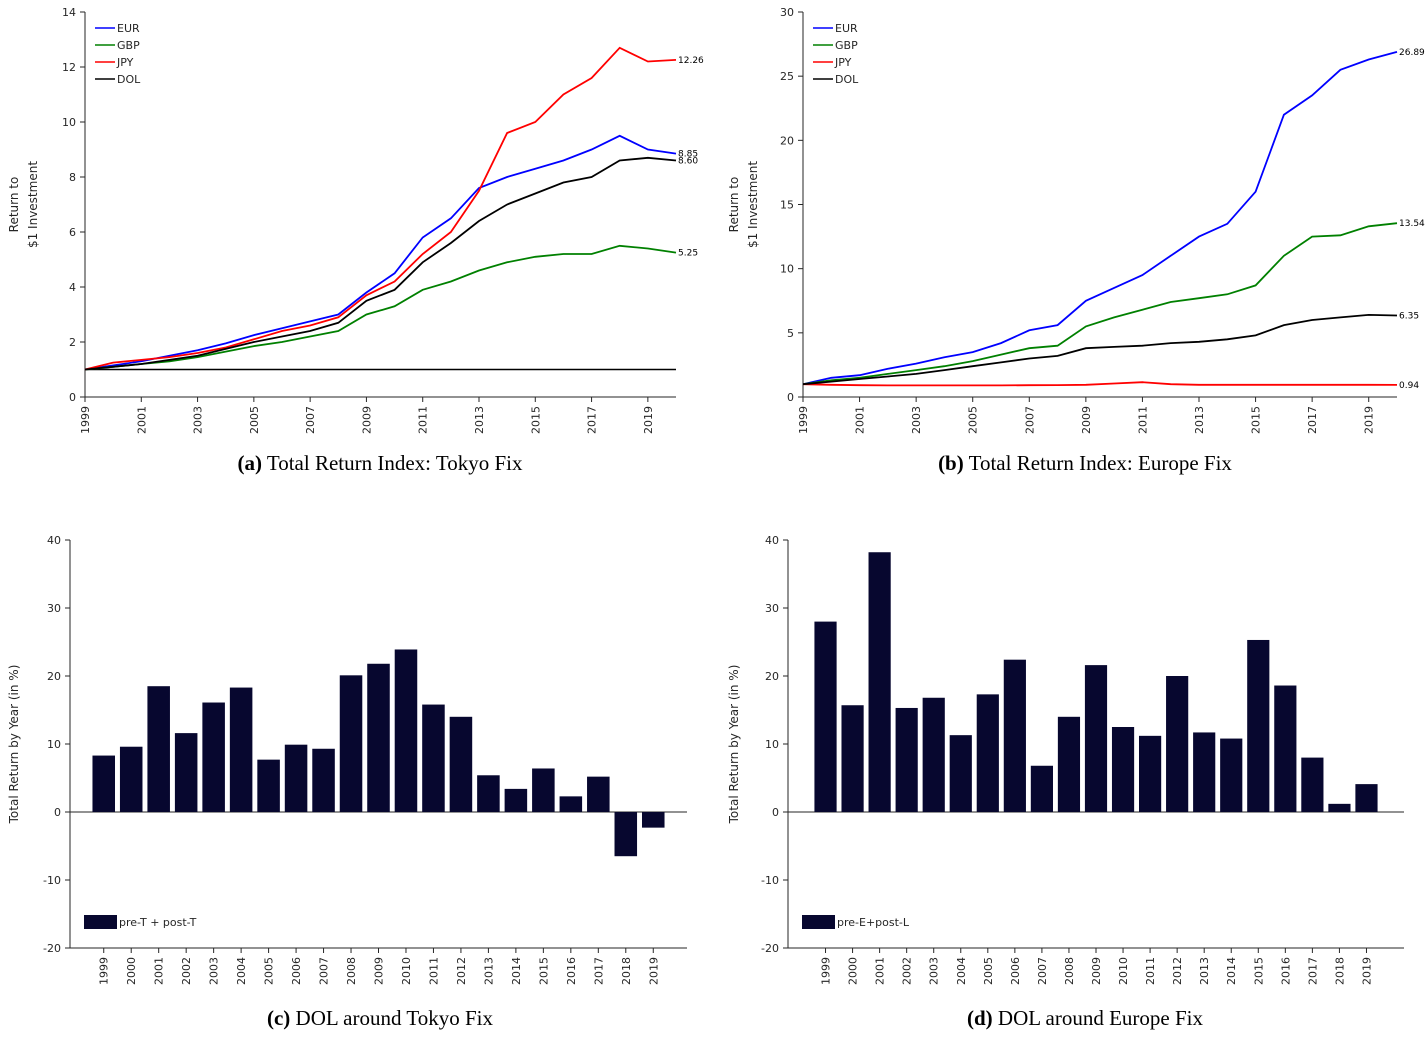 The height and width of the screenshot is (1039, 1427). What do you see at coordinates (790, 333) in the screenshot?
I see `y-tick-label: 5` at bounding box center [790, 333].